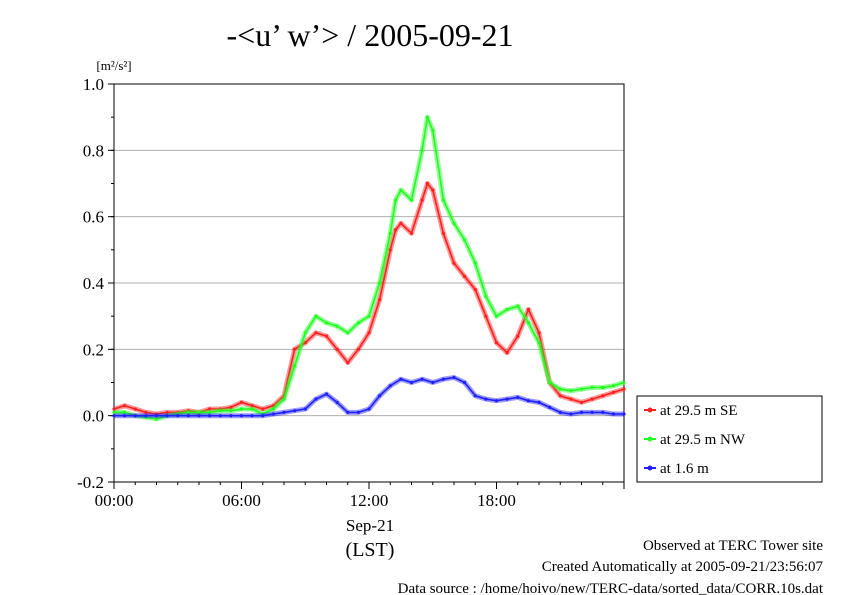 The height and width of the screenshot is (595, 842). I want to click on legend-label-3: at 1.6 m, so click(684, 469).